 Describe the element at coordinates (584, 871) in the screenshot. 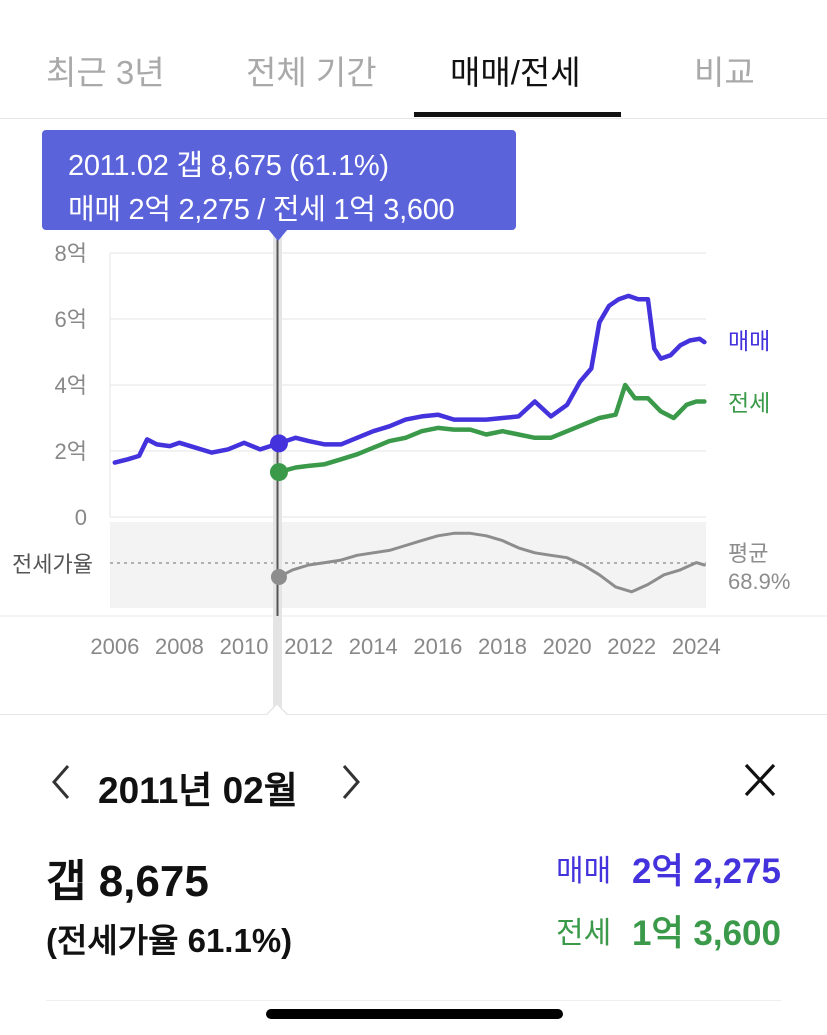

I see `sale-price-label: 매매` at that location.